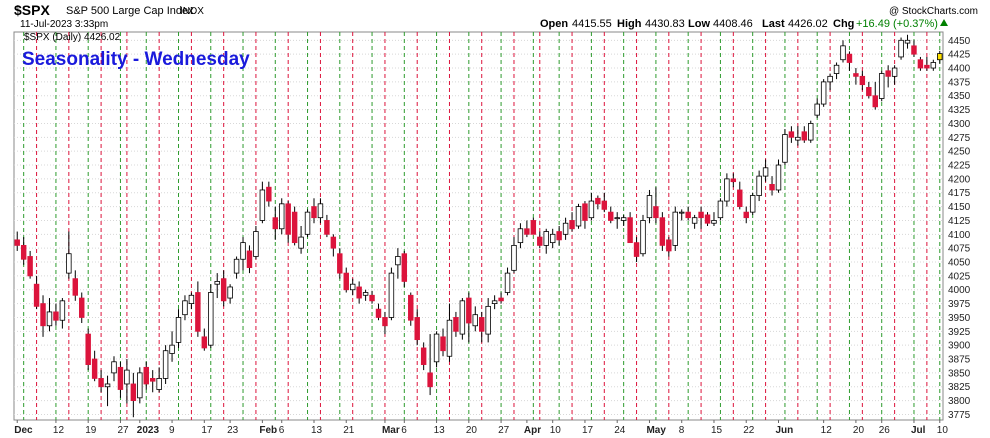 The width and height of the screenshot is (990, 438). I want to click on x-tick-label: 2023, so click(148, 430).